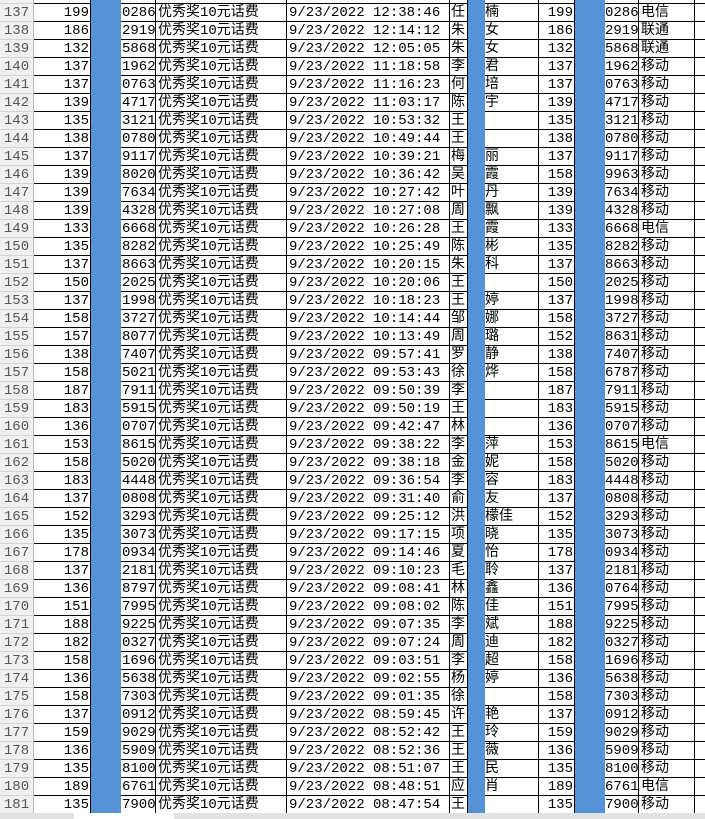 This screenshot has width=705, height=819. What do you see at coordinates (459, 354) in the screenshot?
I see `surname-cell: 罗` at bounding box center [459, 354].